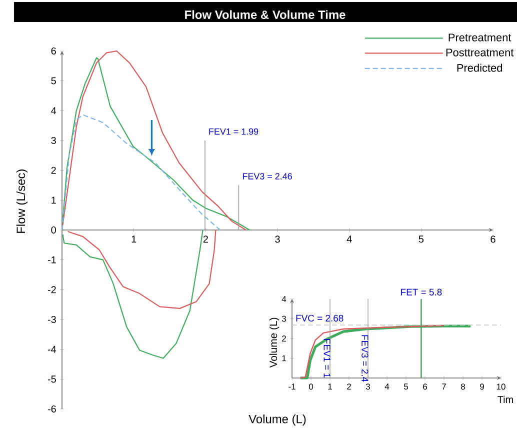 Image resolution: width=517 pixels, height=433 pixels. I want to click on y-tick-label: -3, so click(52, 320).